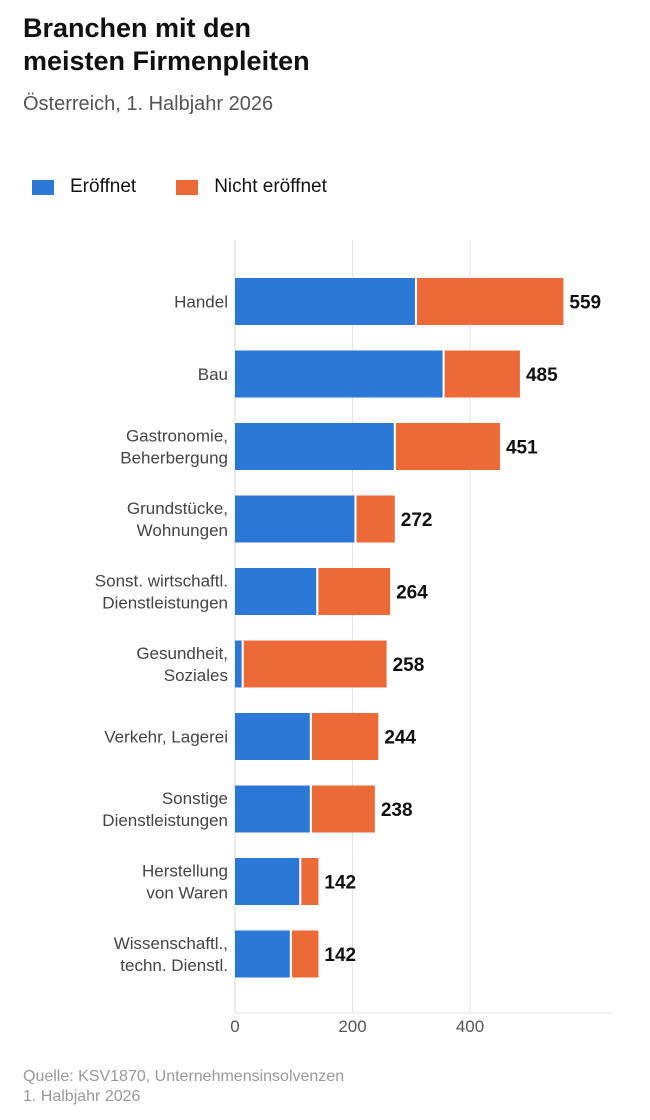 This screenshot has width=650, height=1120. I want to click on bar-total-label-6: 244, so click(400, 738).